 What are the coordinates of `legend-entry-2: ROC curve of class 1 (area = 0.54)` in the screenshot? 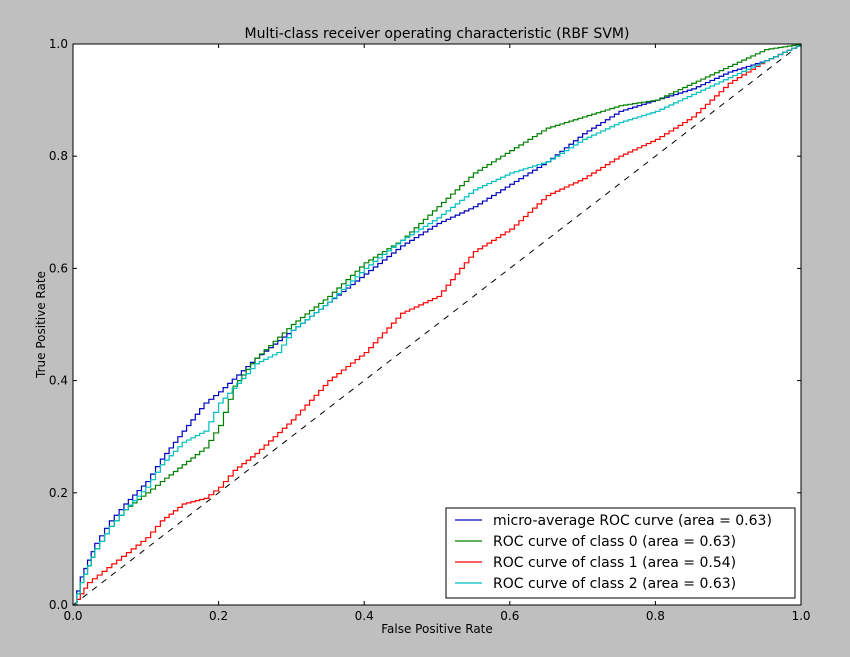 It's located at (614, 563).